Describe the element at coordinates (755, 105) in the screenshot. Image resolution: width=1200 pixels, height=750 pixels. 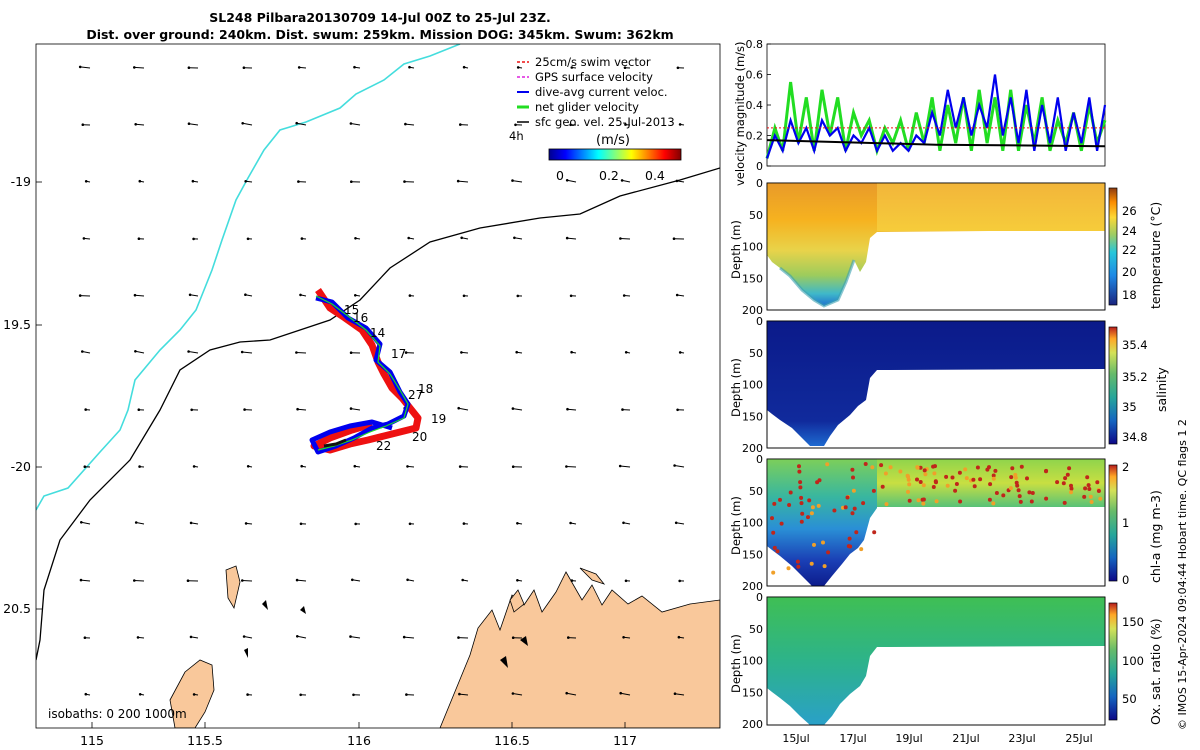
I see `velocity-ytick-2: 0.4` at that location.